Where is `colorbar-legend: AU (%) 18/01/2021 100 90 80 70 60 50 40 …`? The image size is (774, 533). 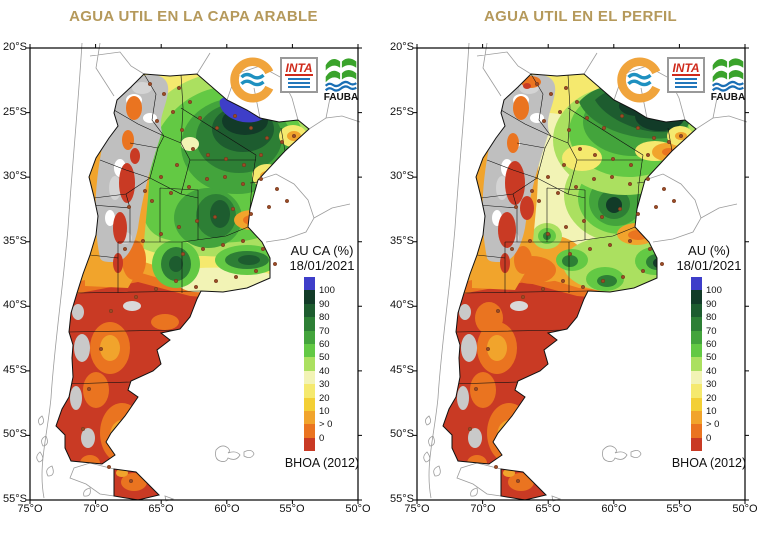
colorbar-legend: AU (%) 18/01/2021 100 90 80 70 60 50 40 … is located at coordinates (709, 356).